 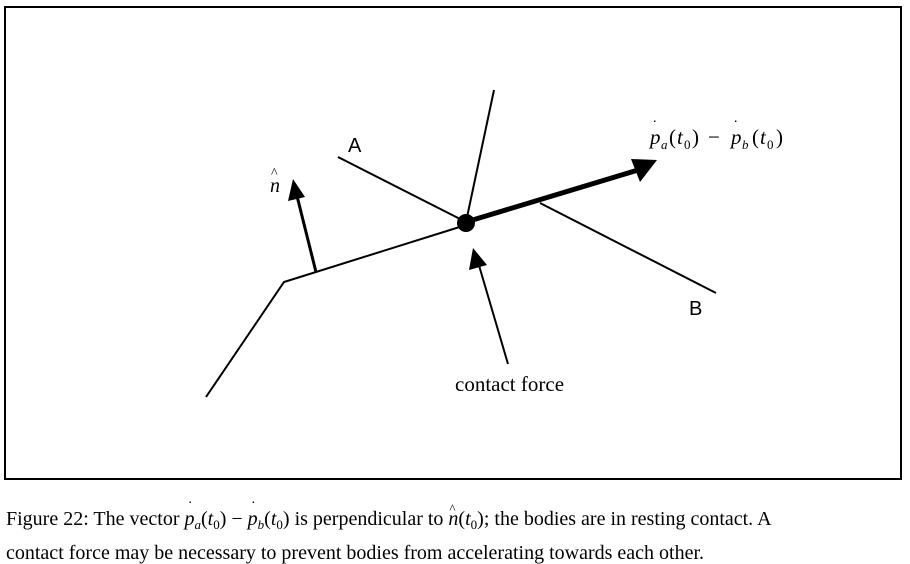 I want to click on velocity-arrow-shaft, so click(x=552, y=196).